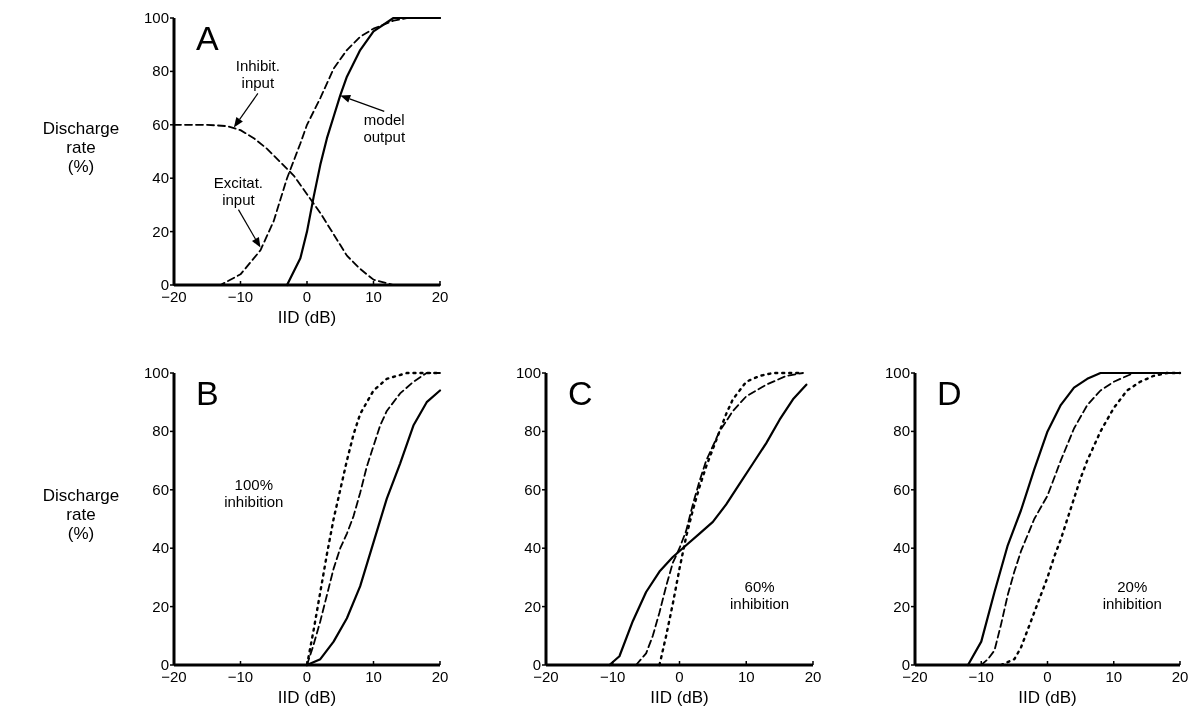 The width and height of the screenshot is (1194, 720). I want to click on annotation: 20% inhibition, so click(1132, 595).